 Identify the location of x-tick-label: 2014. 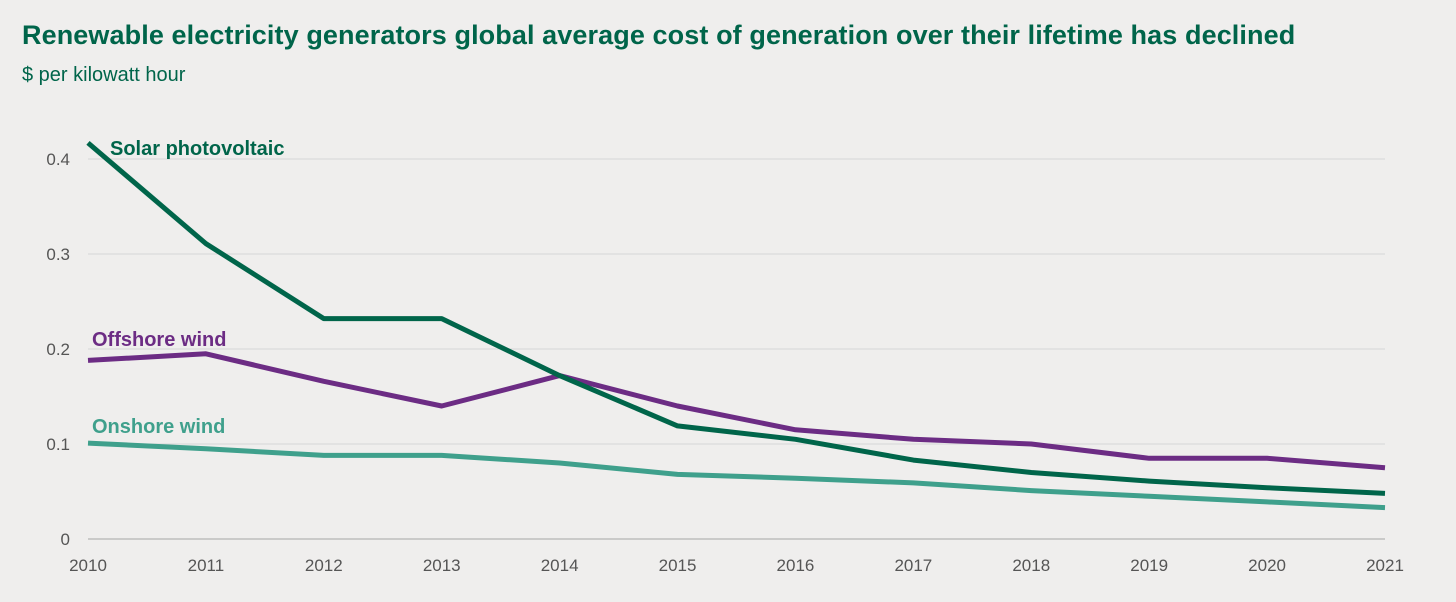
(560, 565).